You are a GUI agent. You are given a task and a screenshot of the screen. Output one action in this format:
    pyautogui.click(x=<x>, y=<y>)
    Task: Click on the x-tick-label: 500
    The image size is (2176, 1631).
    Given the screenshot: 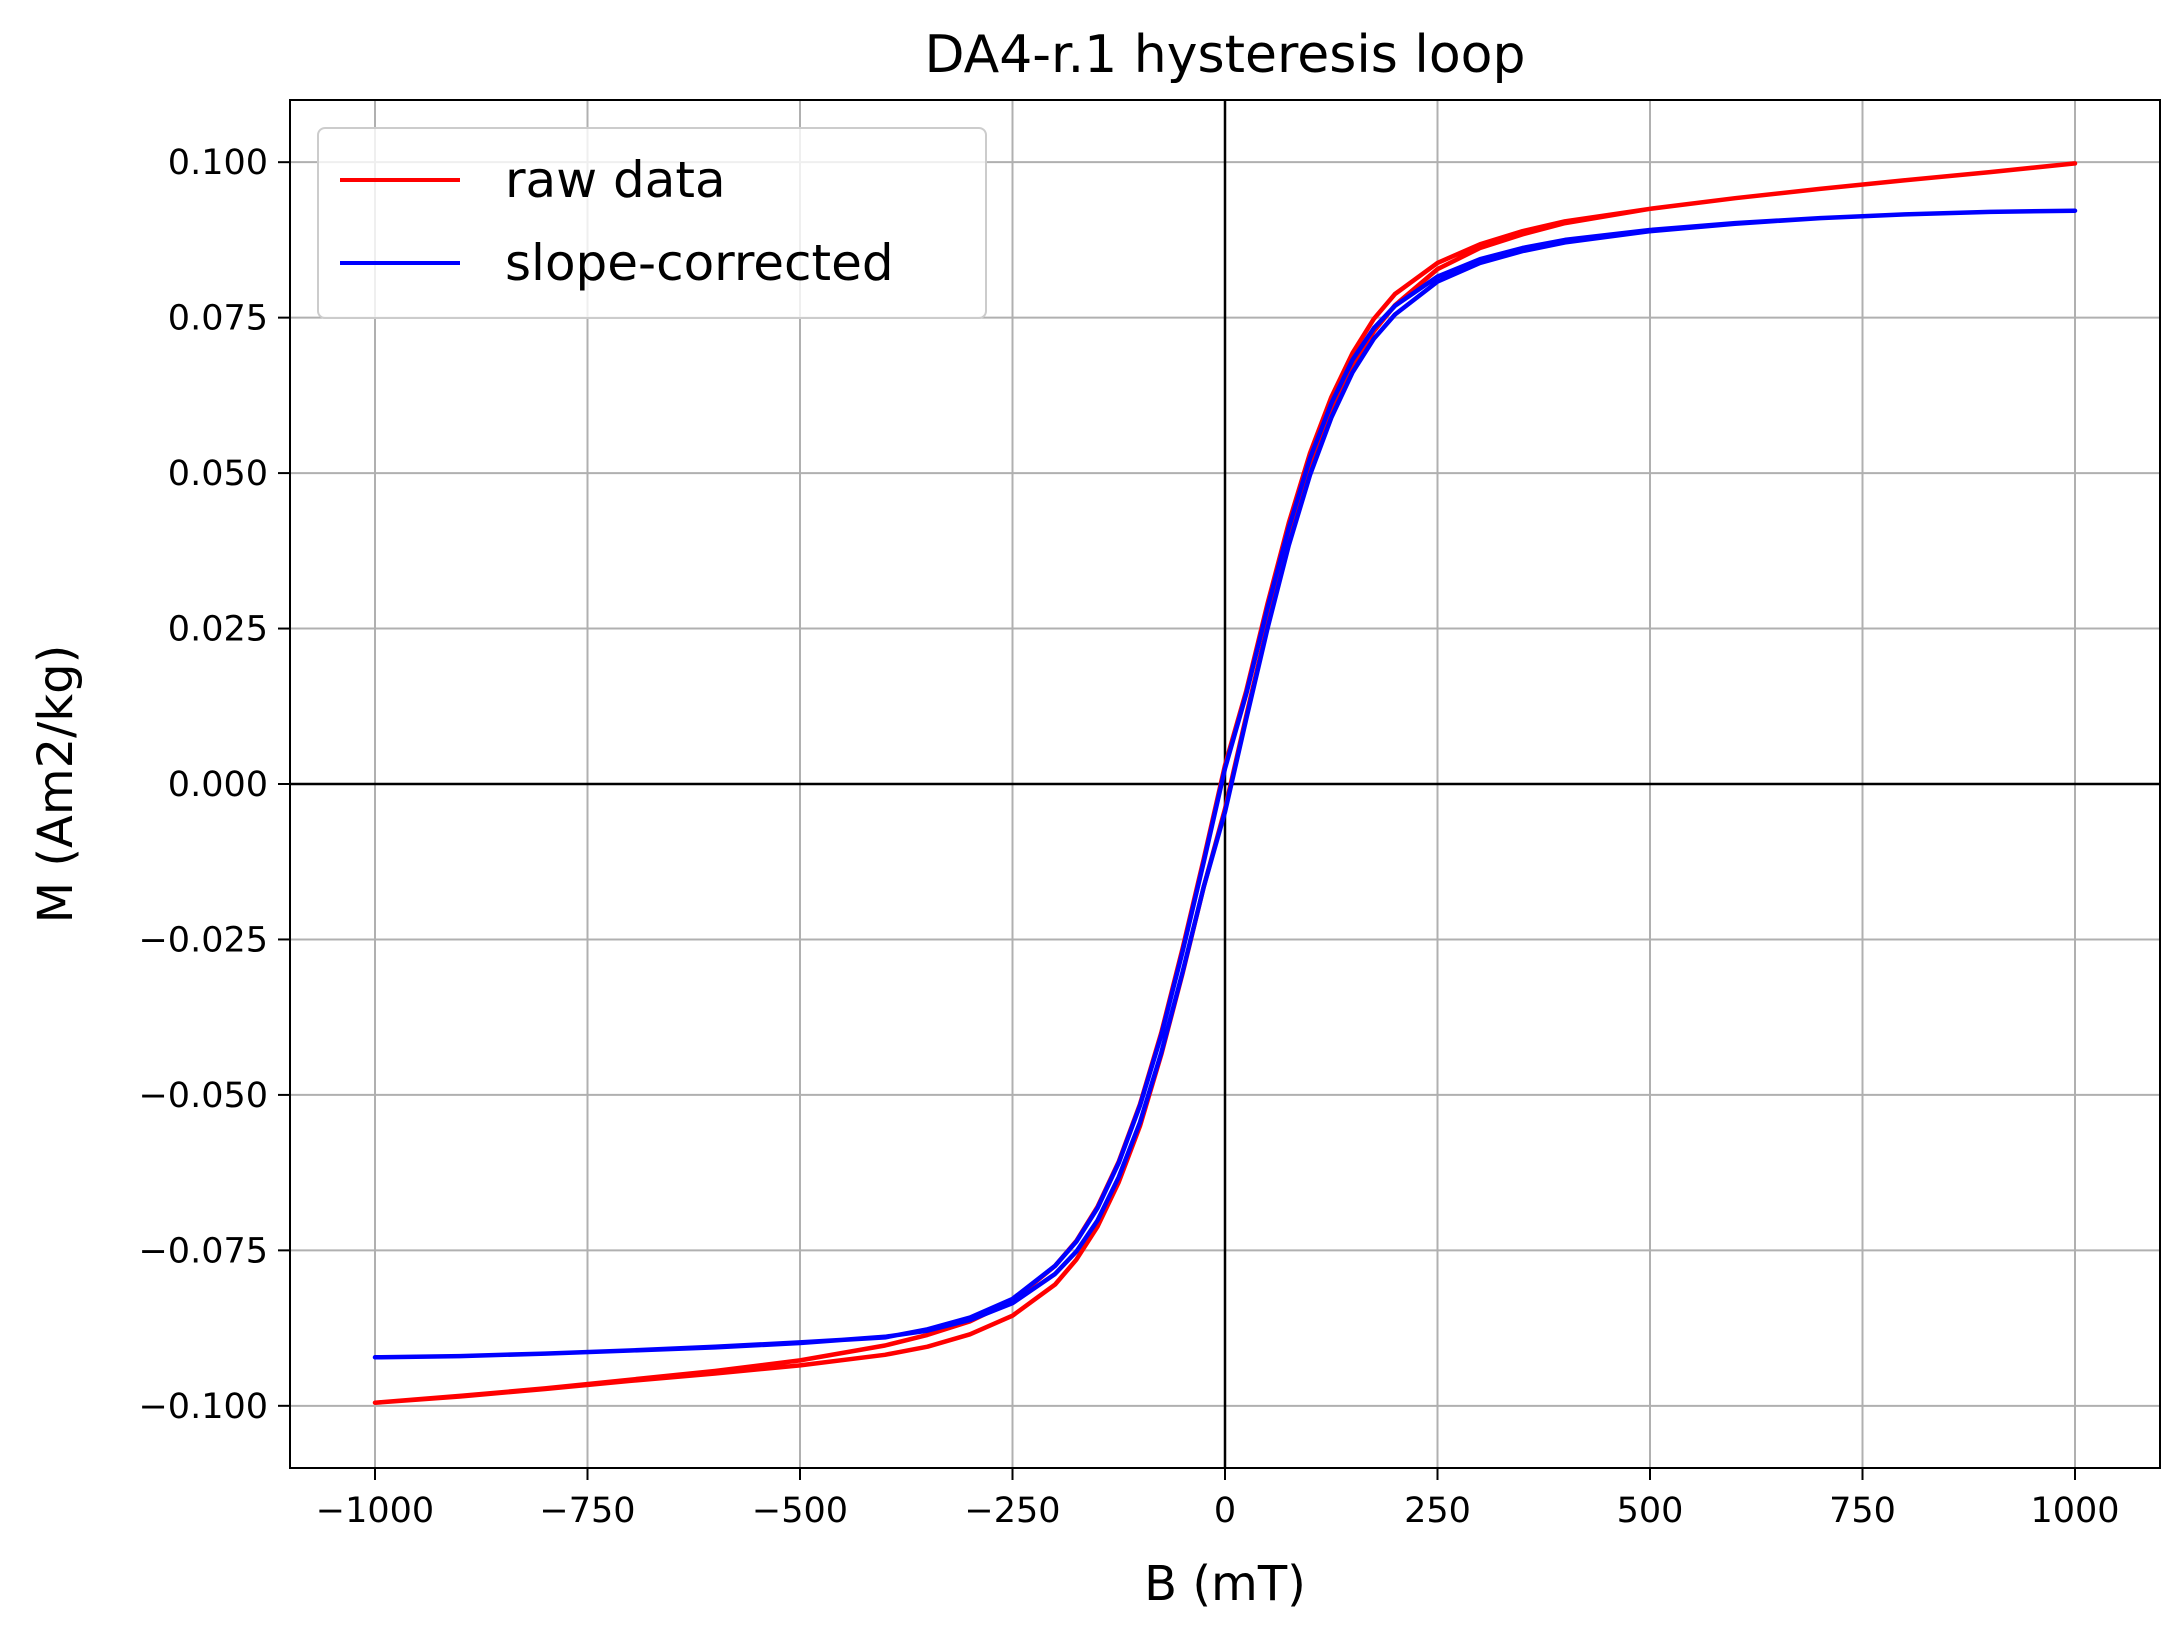 What is the action you would take?
    pyautogui.click(x=1650, y=1511)
    